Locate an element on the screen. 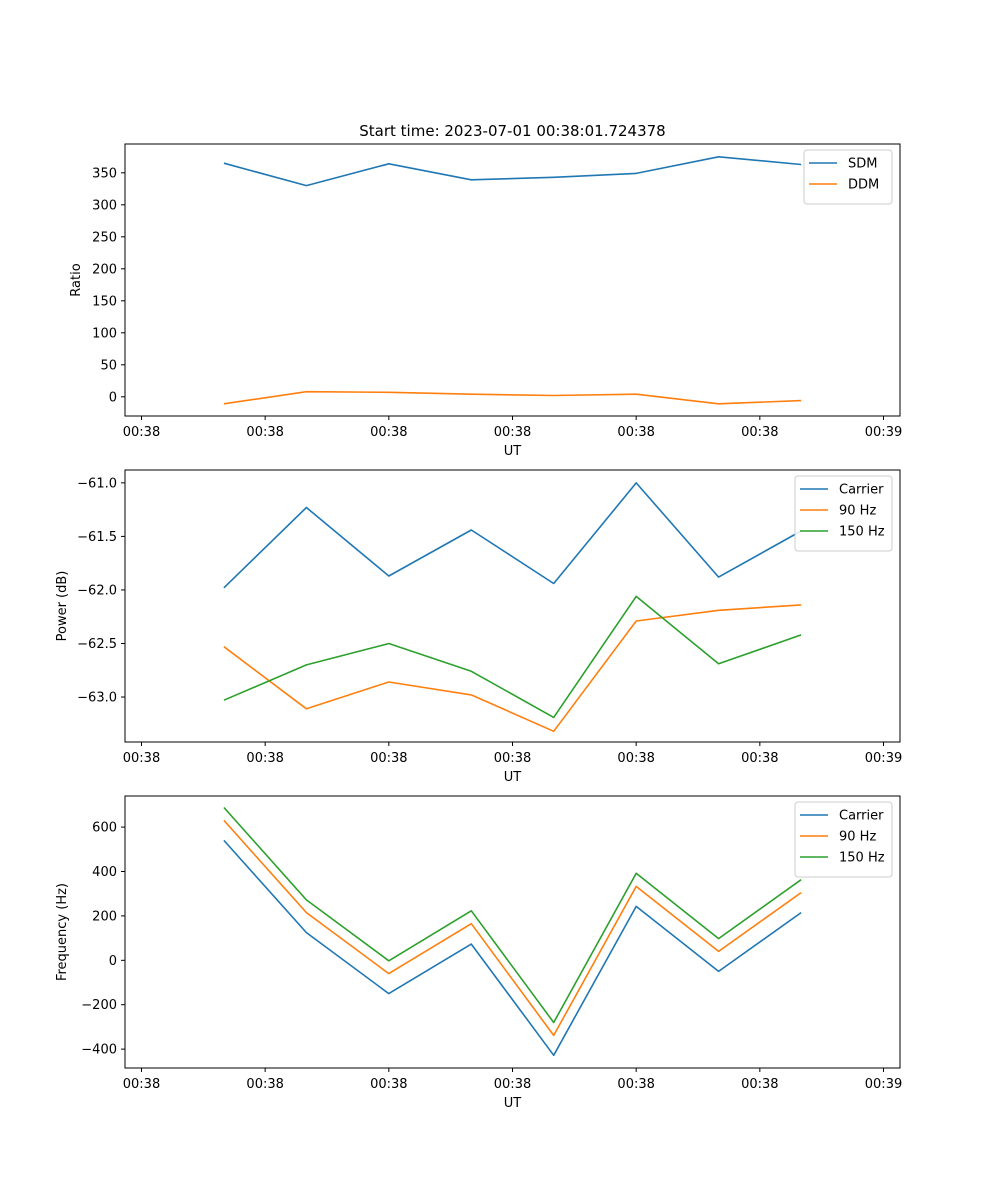  y-axis-label: Frequency (Hz) is located at coordinates (62, 932).